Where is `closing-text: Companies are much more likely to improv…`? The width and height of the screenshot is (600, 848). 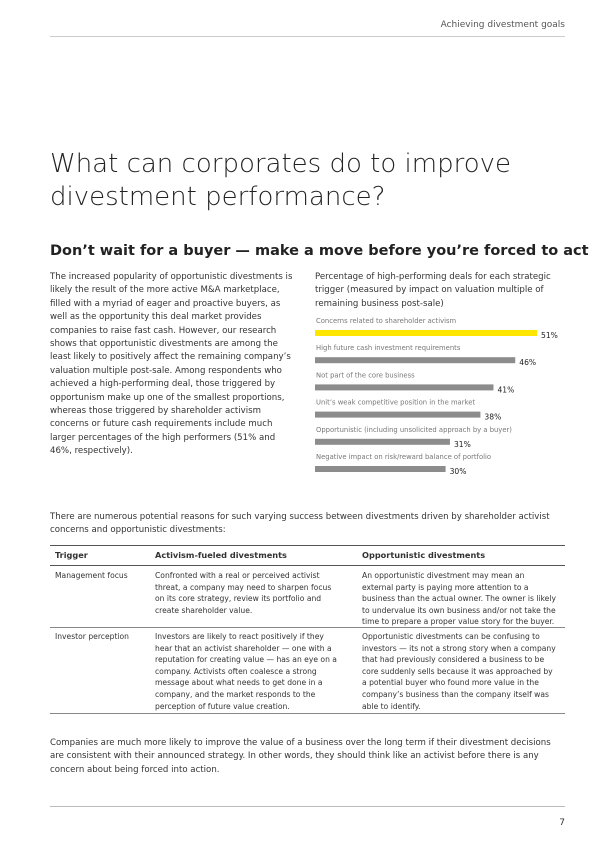 closing-text: Companies are much more likely to improv… is located at coordinates (300, 756).